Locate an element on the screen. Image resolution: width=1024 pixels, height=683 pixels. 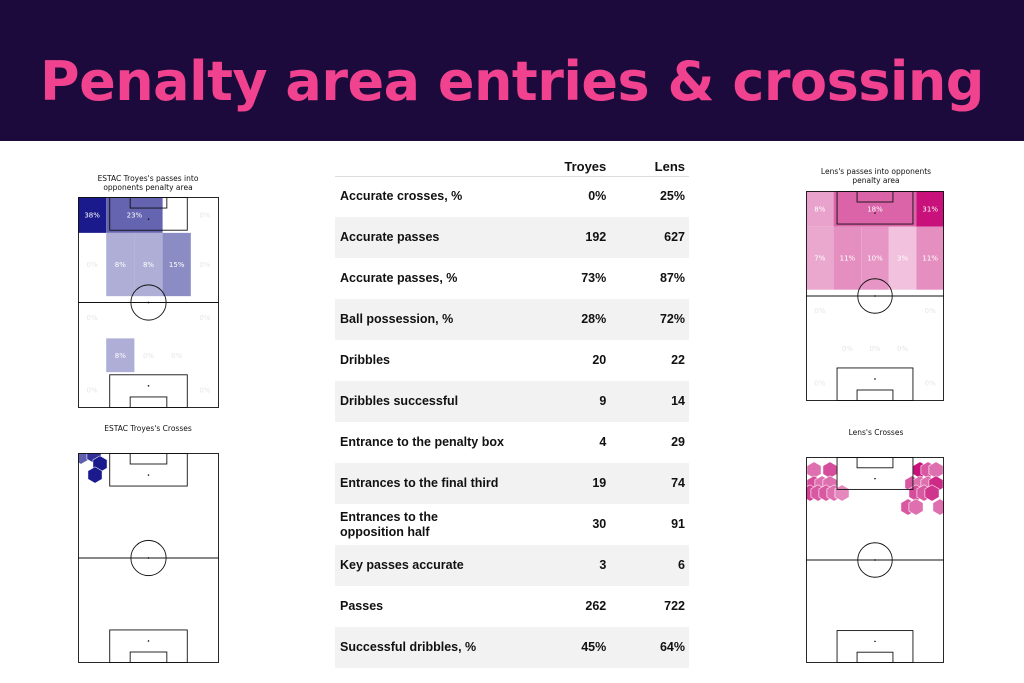
table-row: Ball possession, % 28% 72% is located at coordinates (512, 319).